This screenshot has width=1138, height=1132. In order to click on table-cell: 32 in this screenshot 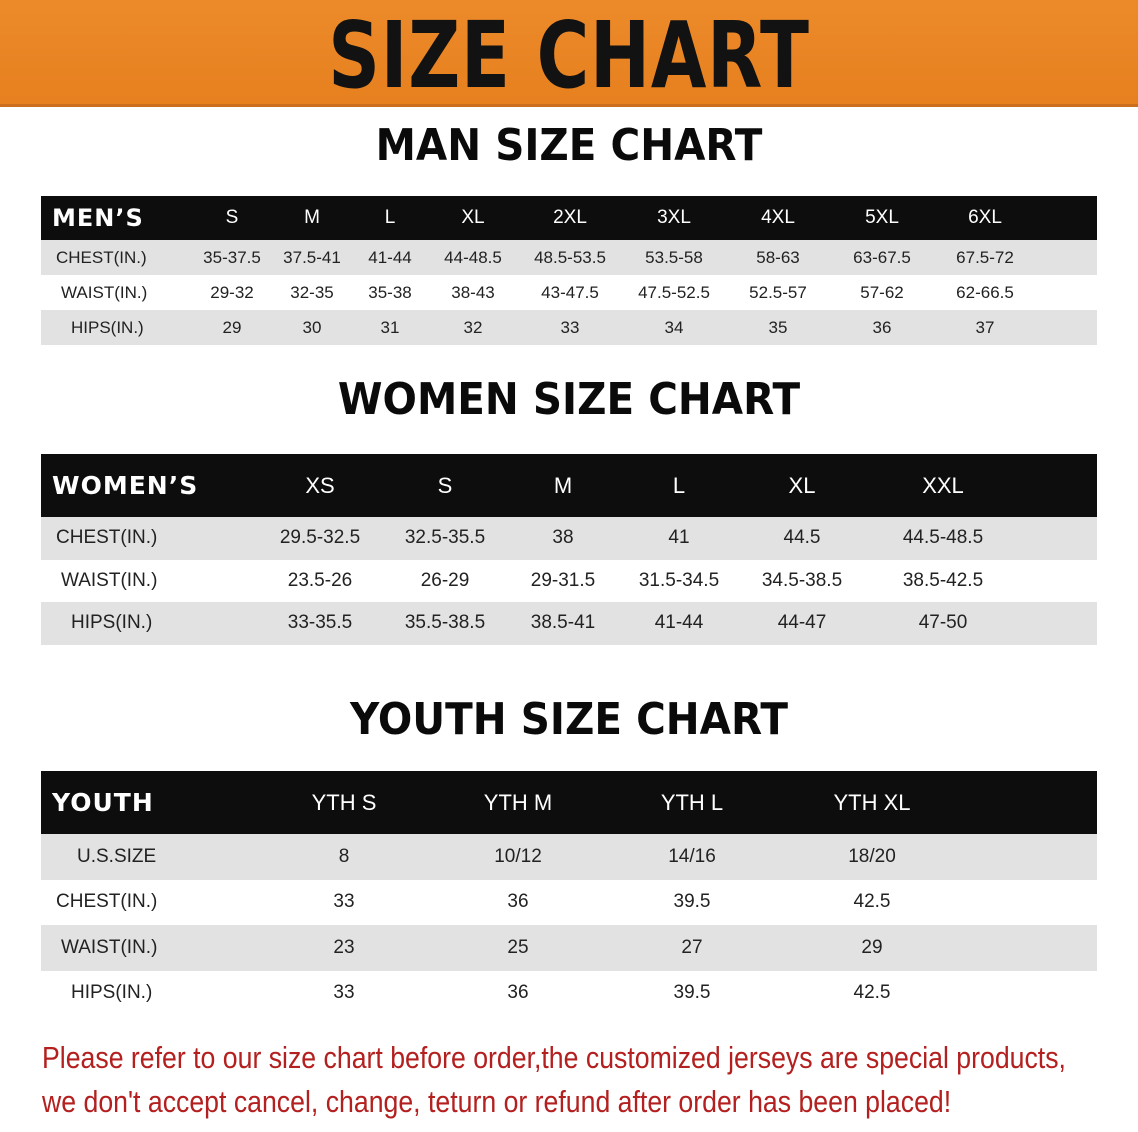, I will do `click(473, 327)`.